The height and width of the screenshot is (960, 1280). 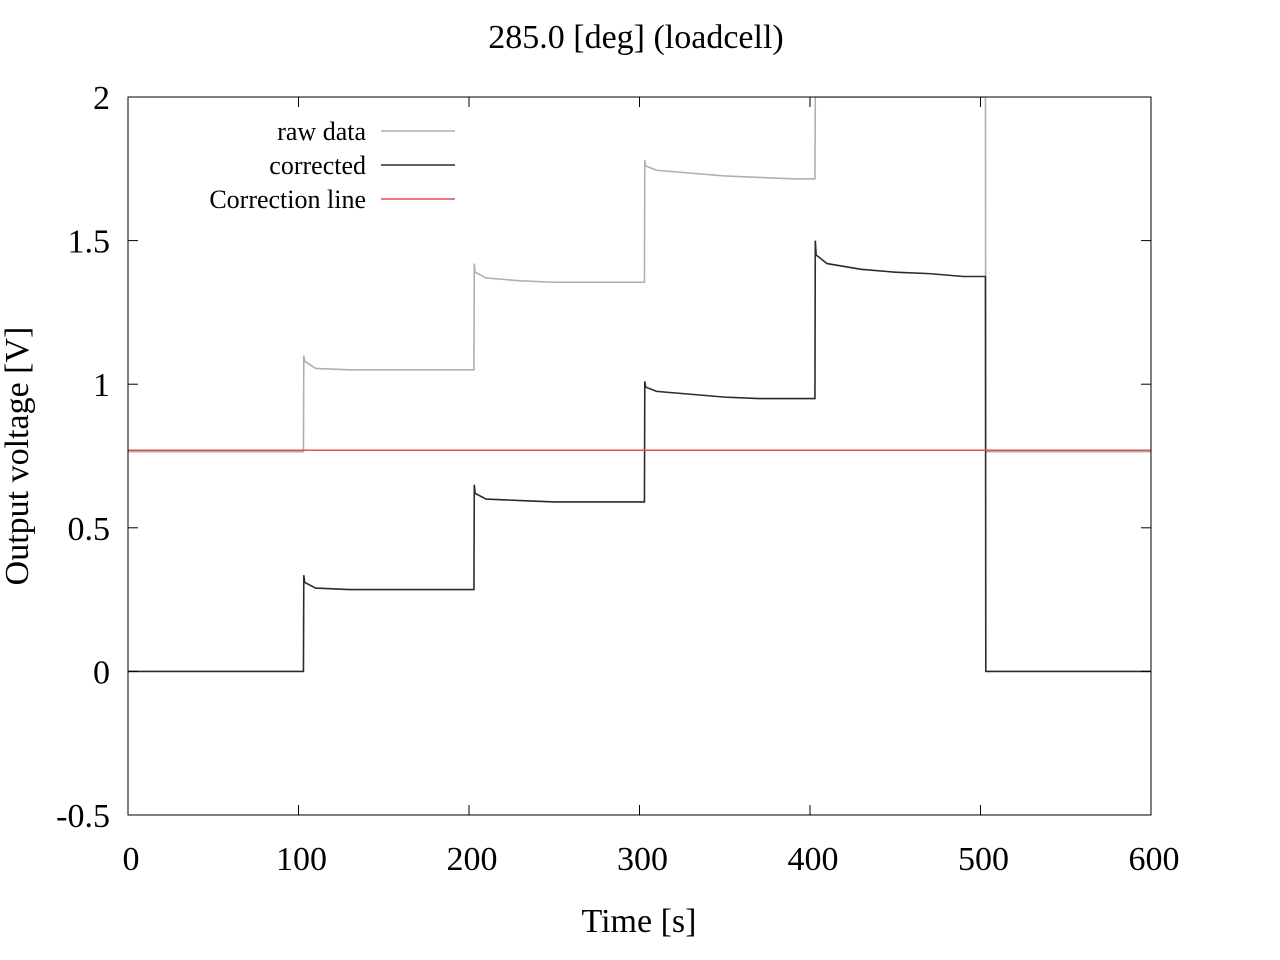 I want to click on chart-title: 285.0 [deg] (loadcell), so click(x=636, y=37).